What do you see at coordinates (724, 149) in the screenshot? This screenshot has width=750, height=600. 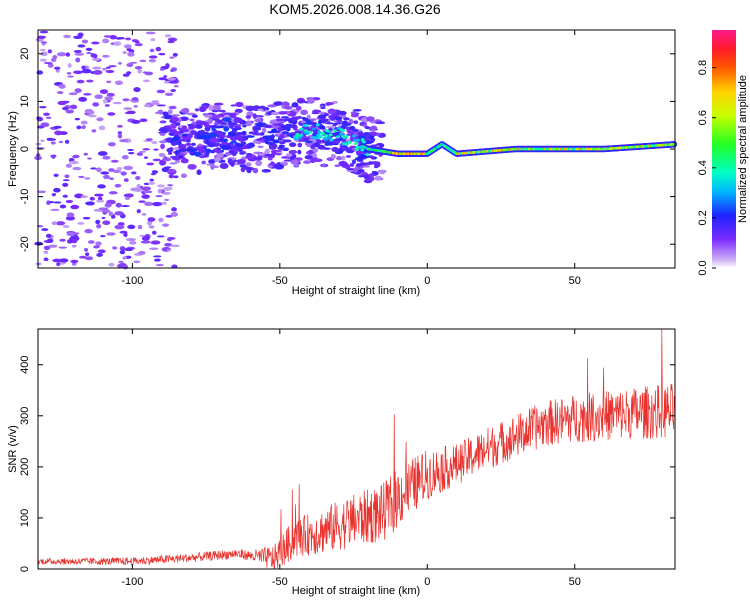 I see `colorbar-gradient` at bounding box center [724, 149].